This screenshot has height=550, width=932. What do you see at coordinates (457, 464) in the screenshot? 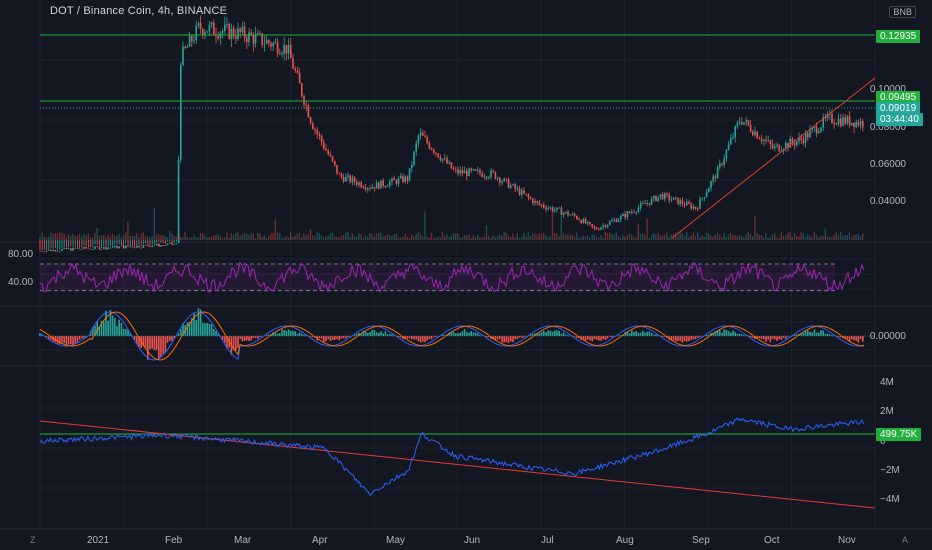
I see `obv-trendline` at bounding box center [457, 464].